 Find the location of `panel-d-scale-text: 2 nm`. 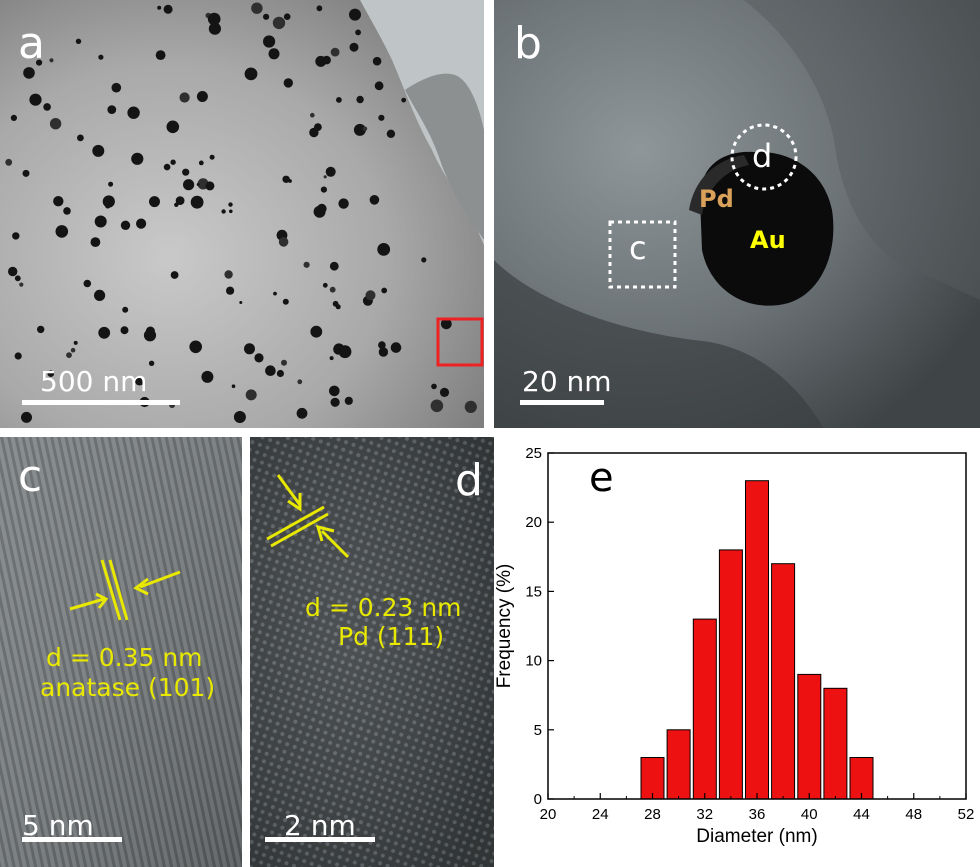

panel-d-scale-text: 2 nm is located at coordinates (320, 825).